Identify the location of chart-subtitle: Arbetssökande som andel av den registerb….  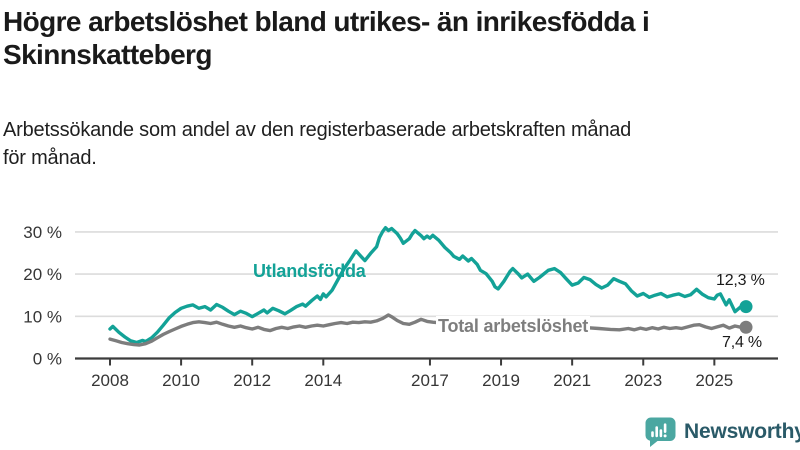
(398, 144).